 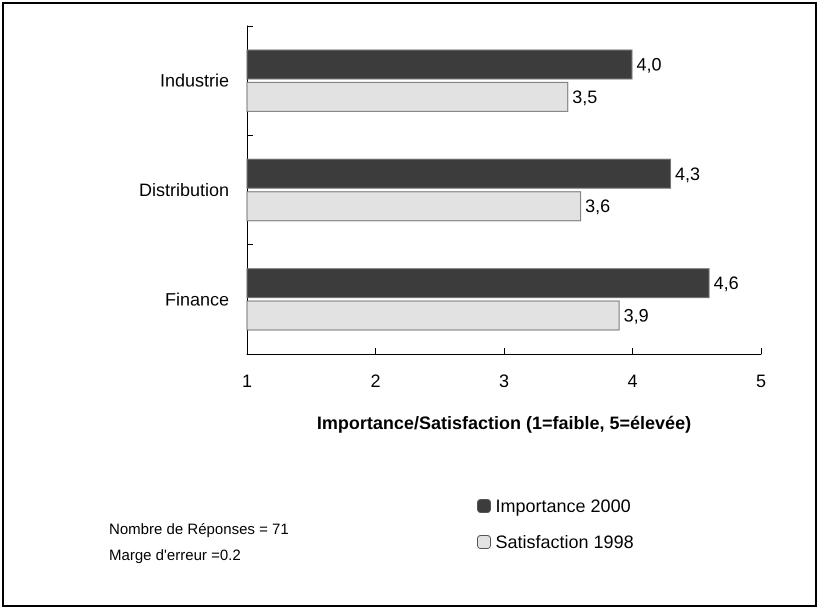 I want to click on x-tick-label: 2, so click(x=375, y=381).